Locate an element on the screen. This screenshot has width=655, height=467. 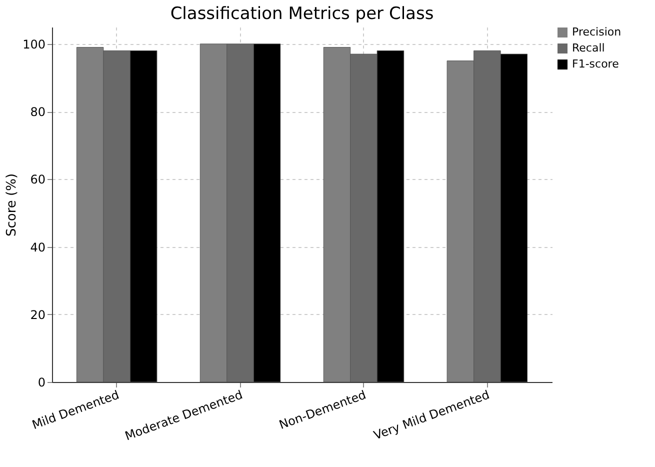
y-axis-title: Score (%) is located at coordinates (12, 205).